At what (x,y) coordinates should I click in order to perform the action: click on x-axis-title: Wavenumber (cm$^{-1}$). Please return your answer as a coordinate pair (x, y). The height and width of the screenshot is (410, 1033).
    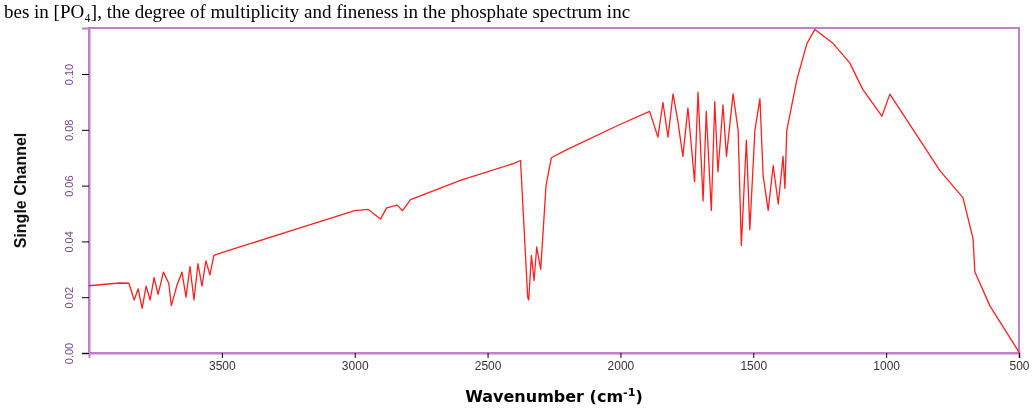
    Looking at the image, I should click on (554, 395).